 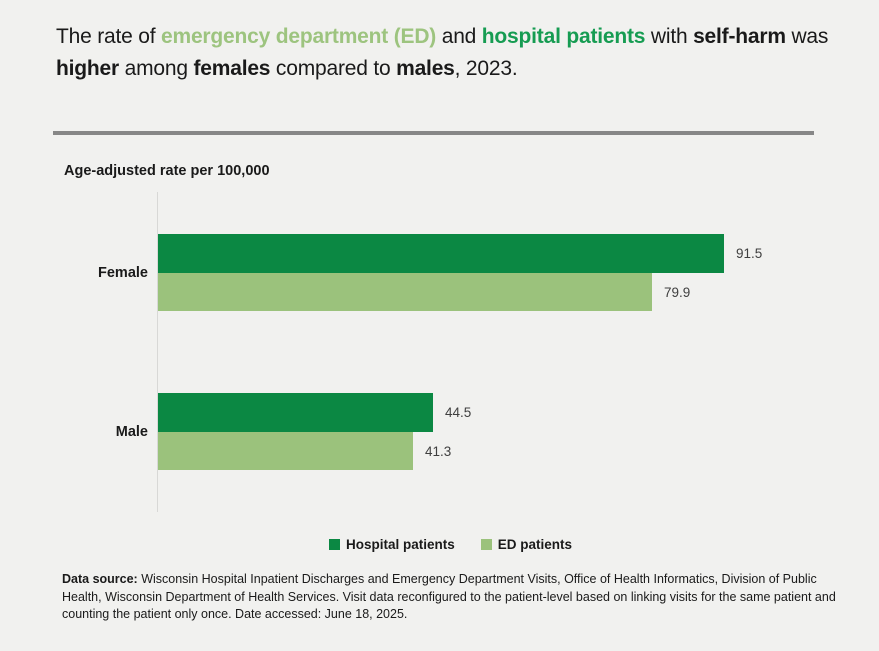 I want to click on legend: Hospital patients ED patients, so click(x=445, y=544).